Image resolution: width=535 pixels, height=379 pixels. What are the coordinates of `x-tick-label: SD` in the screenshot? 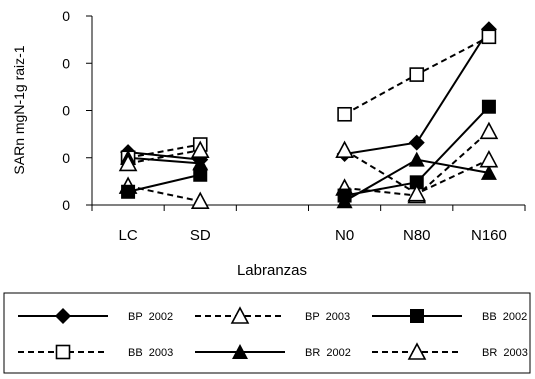 It's located at (200, 235).